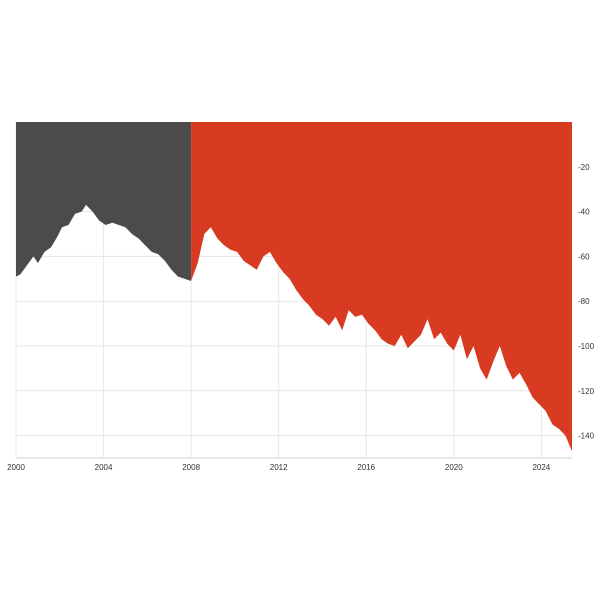 The image size is (600, 600). I want to click on x-tick-label: 2004, so click(104, 467).